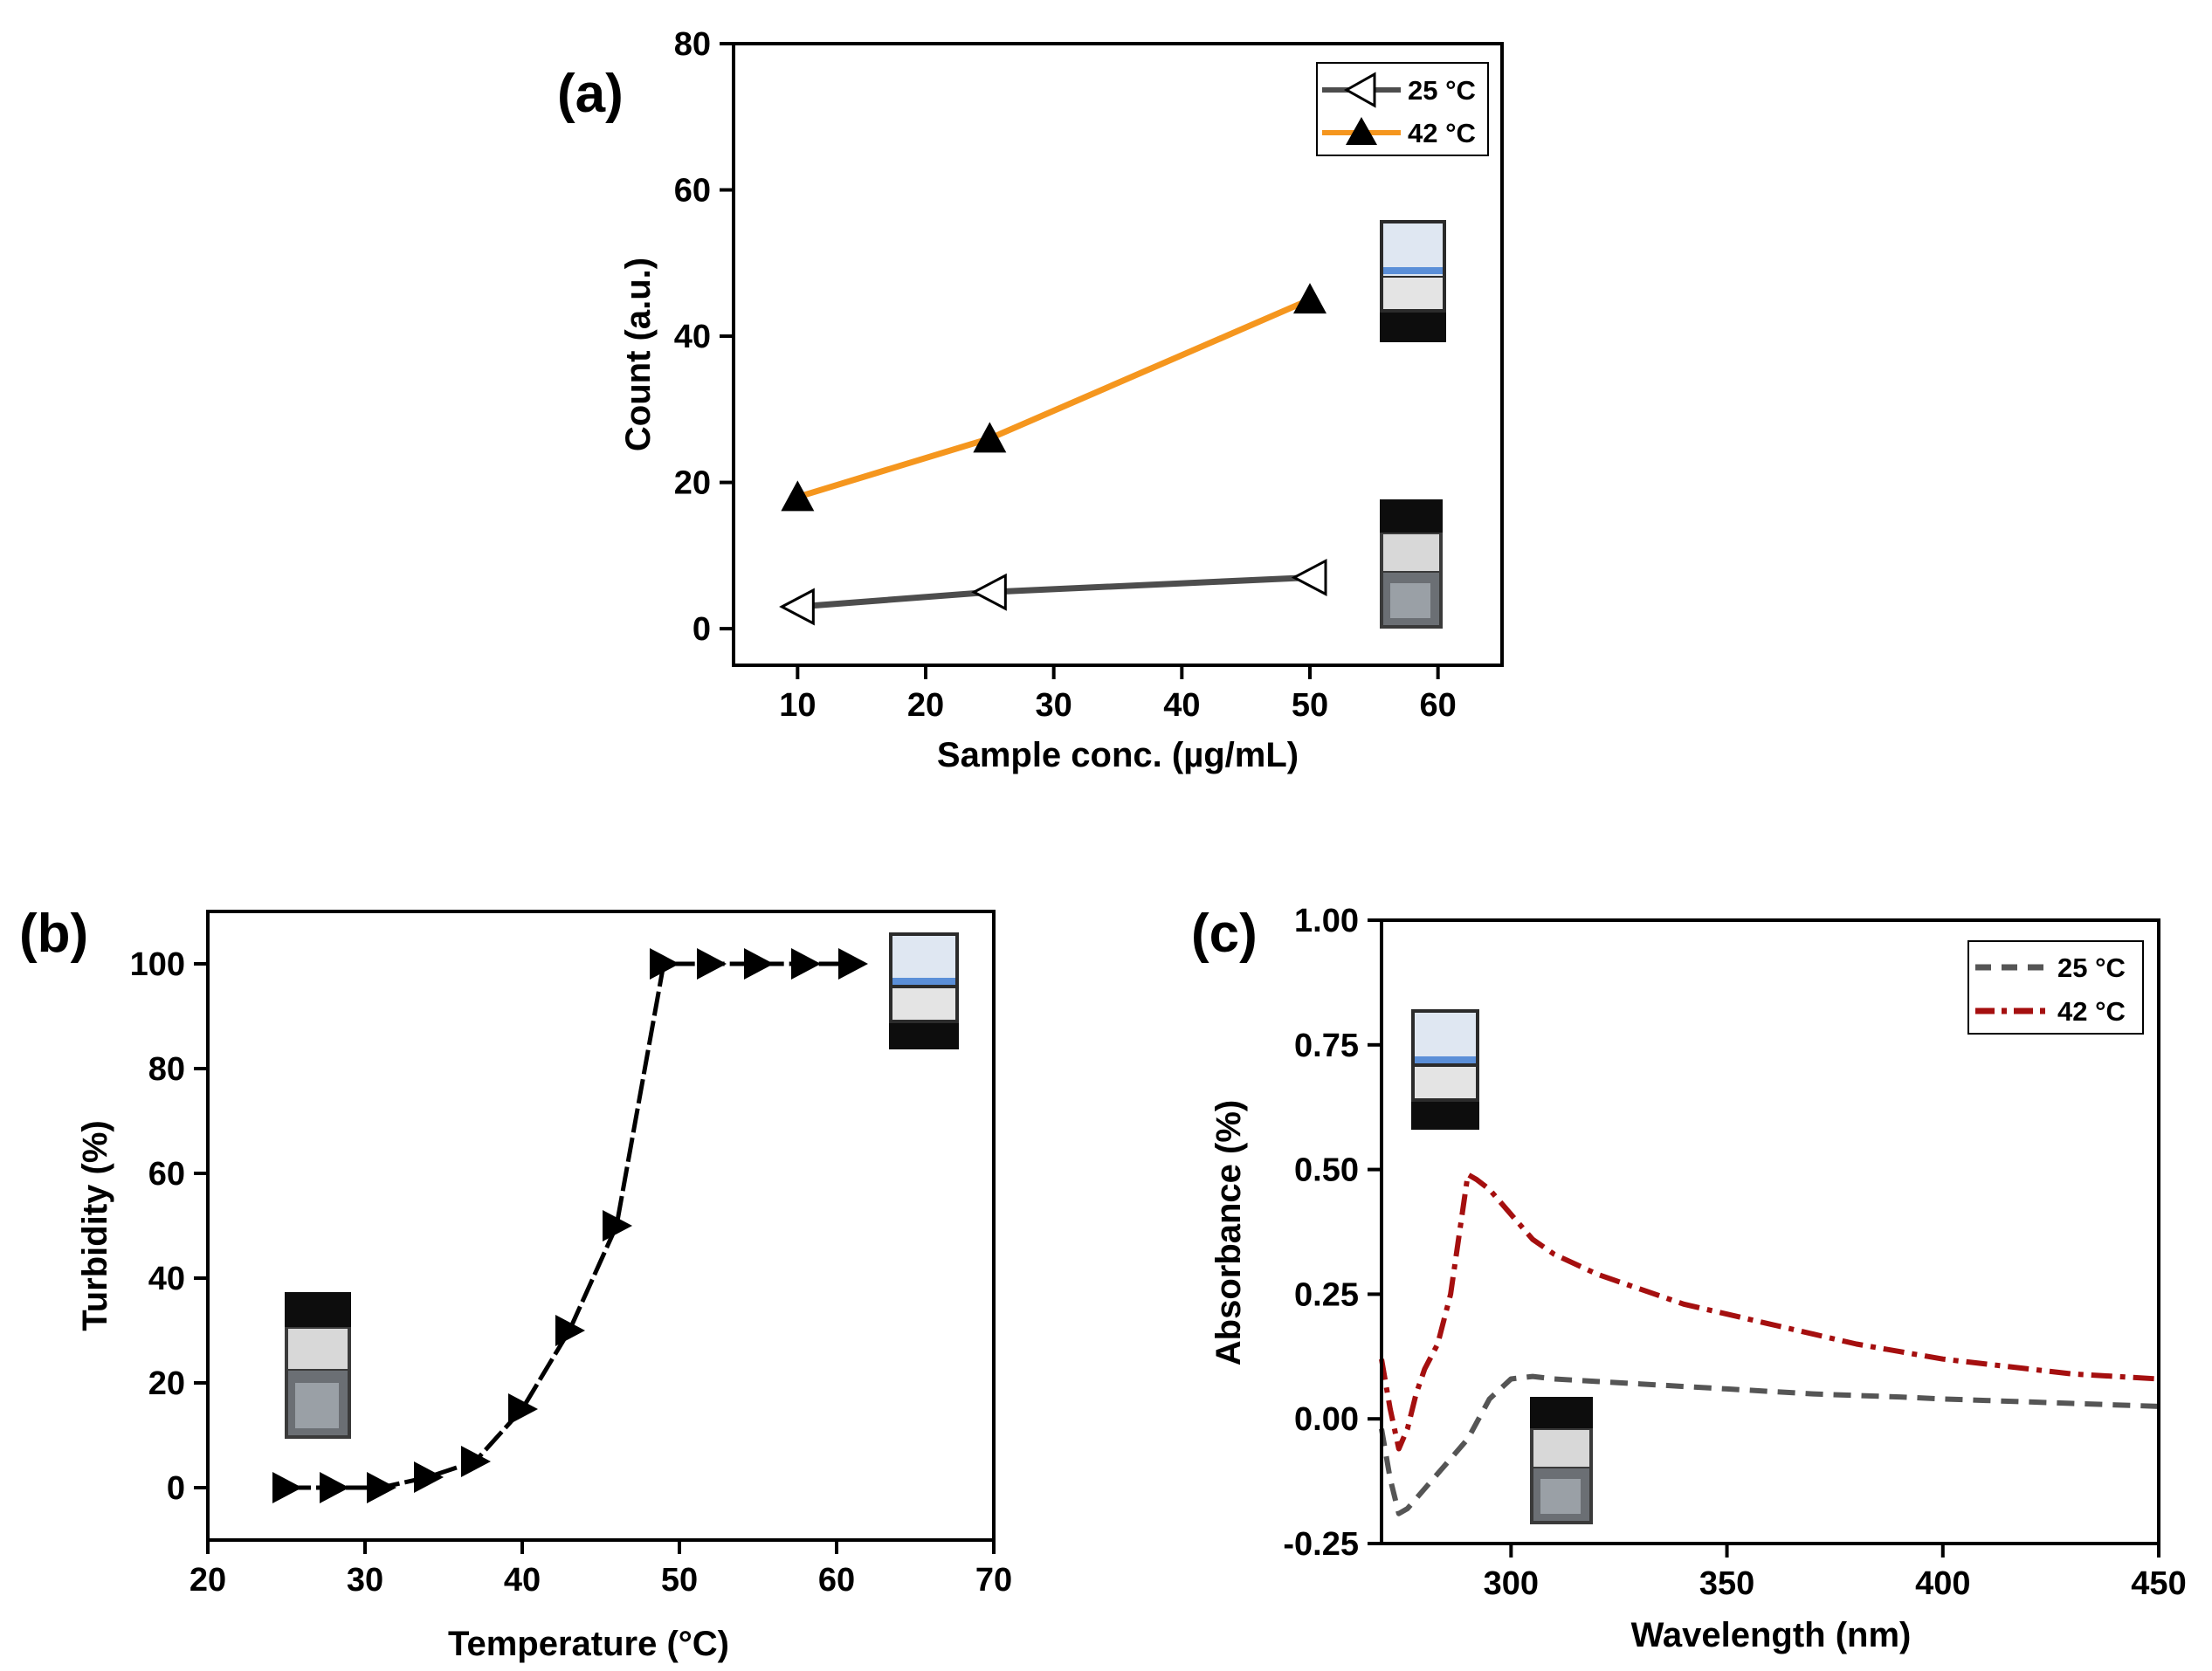 The image size is (2212, 1671). What do you see at coordinates (1181, 705) in the screenshot?
I see `panel-a-x-tick-label: 40` at bounding box center [1181, 705].